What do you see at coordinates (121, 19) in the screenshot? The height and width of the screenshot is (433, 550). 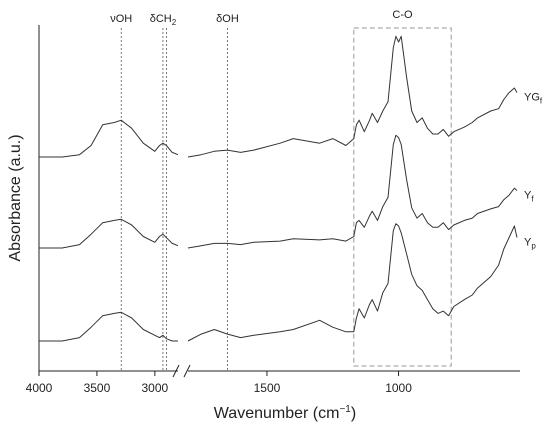 I see `annotation-label-0: νOH` at bounding box center [121, 19].